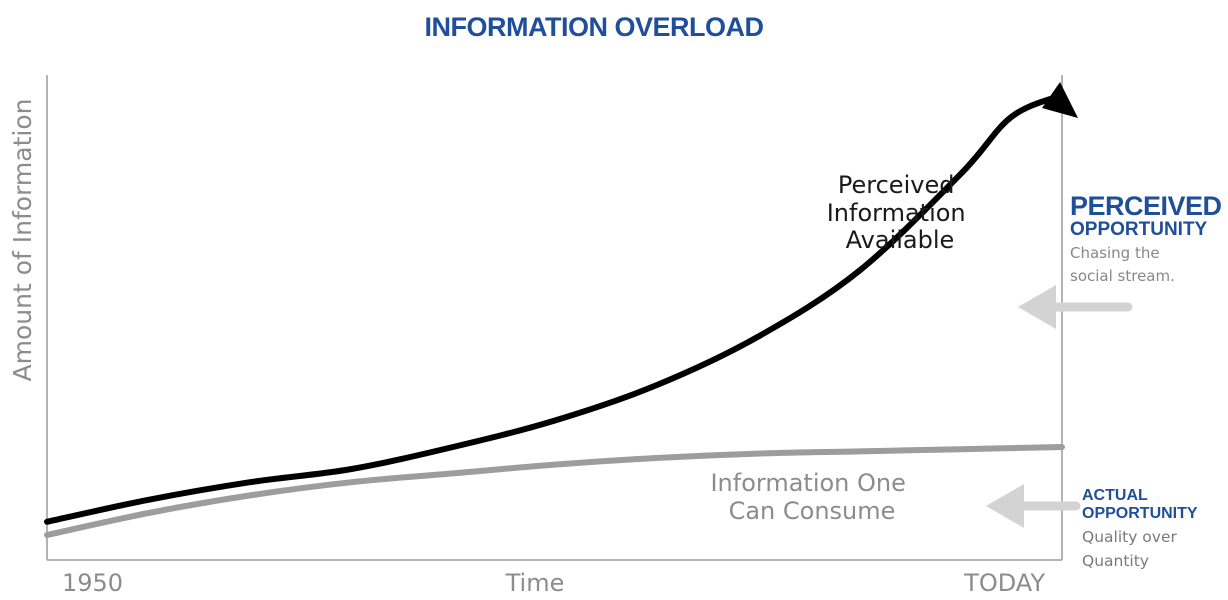 The image size is (1228, 600). I want to click on x-axis-label: Time, so click(535, 583).